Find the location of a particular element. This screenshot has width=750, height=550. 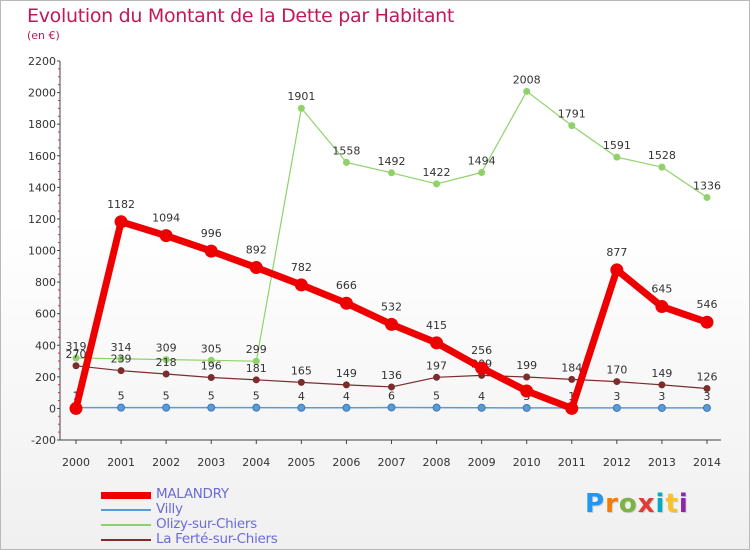

data-label-3: 218 is located at coordinates (166, 362).